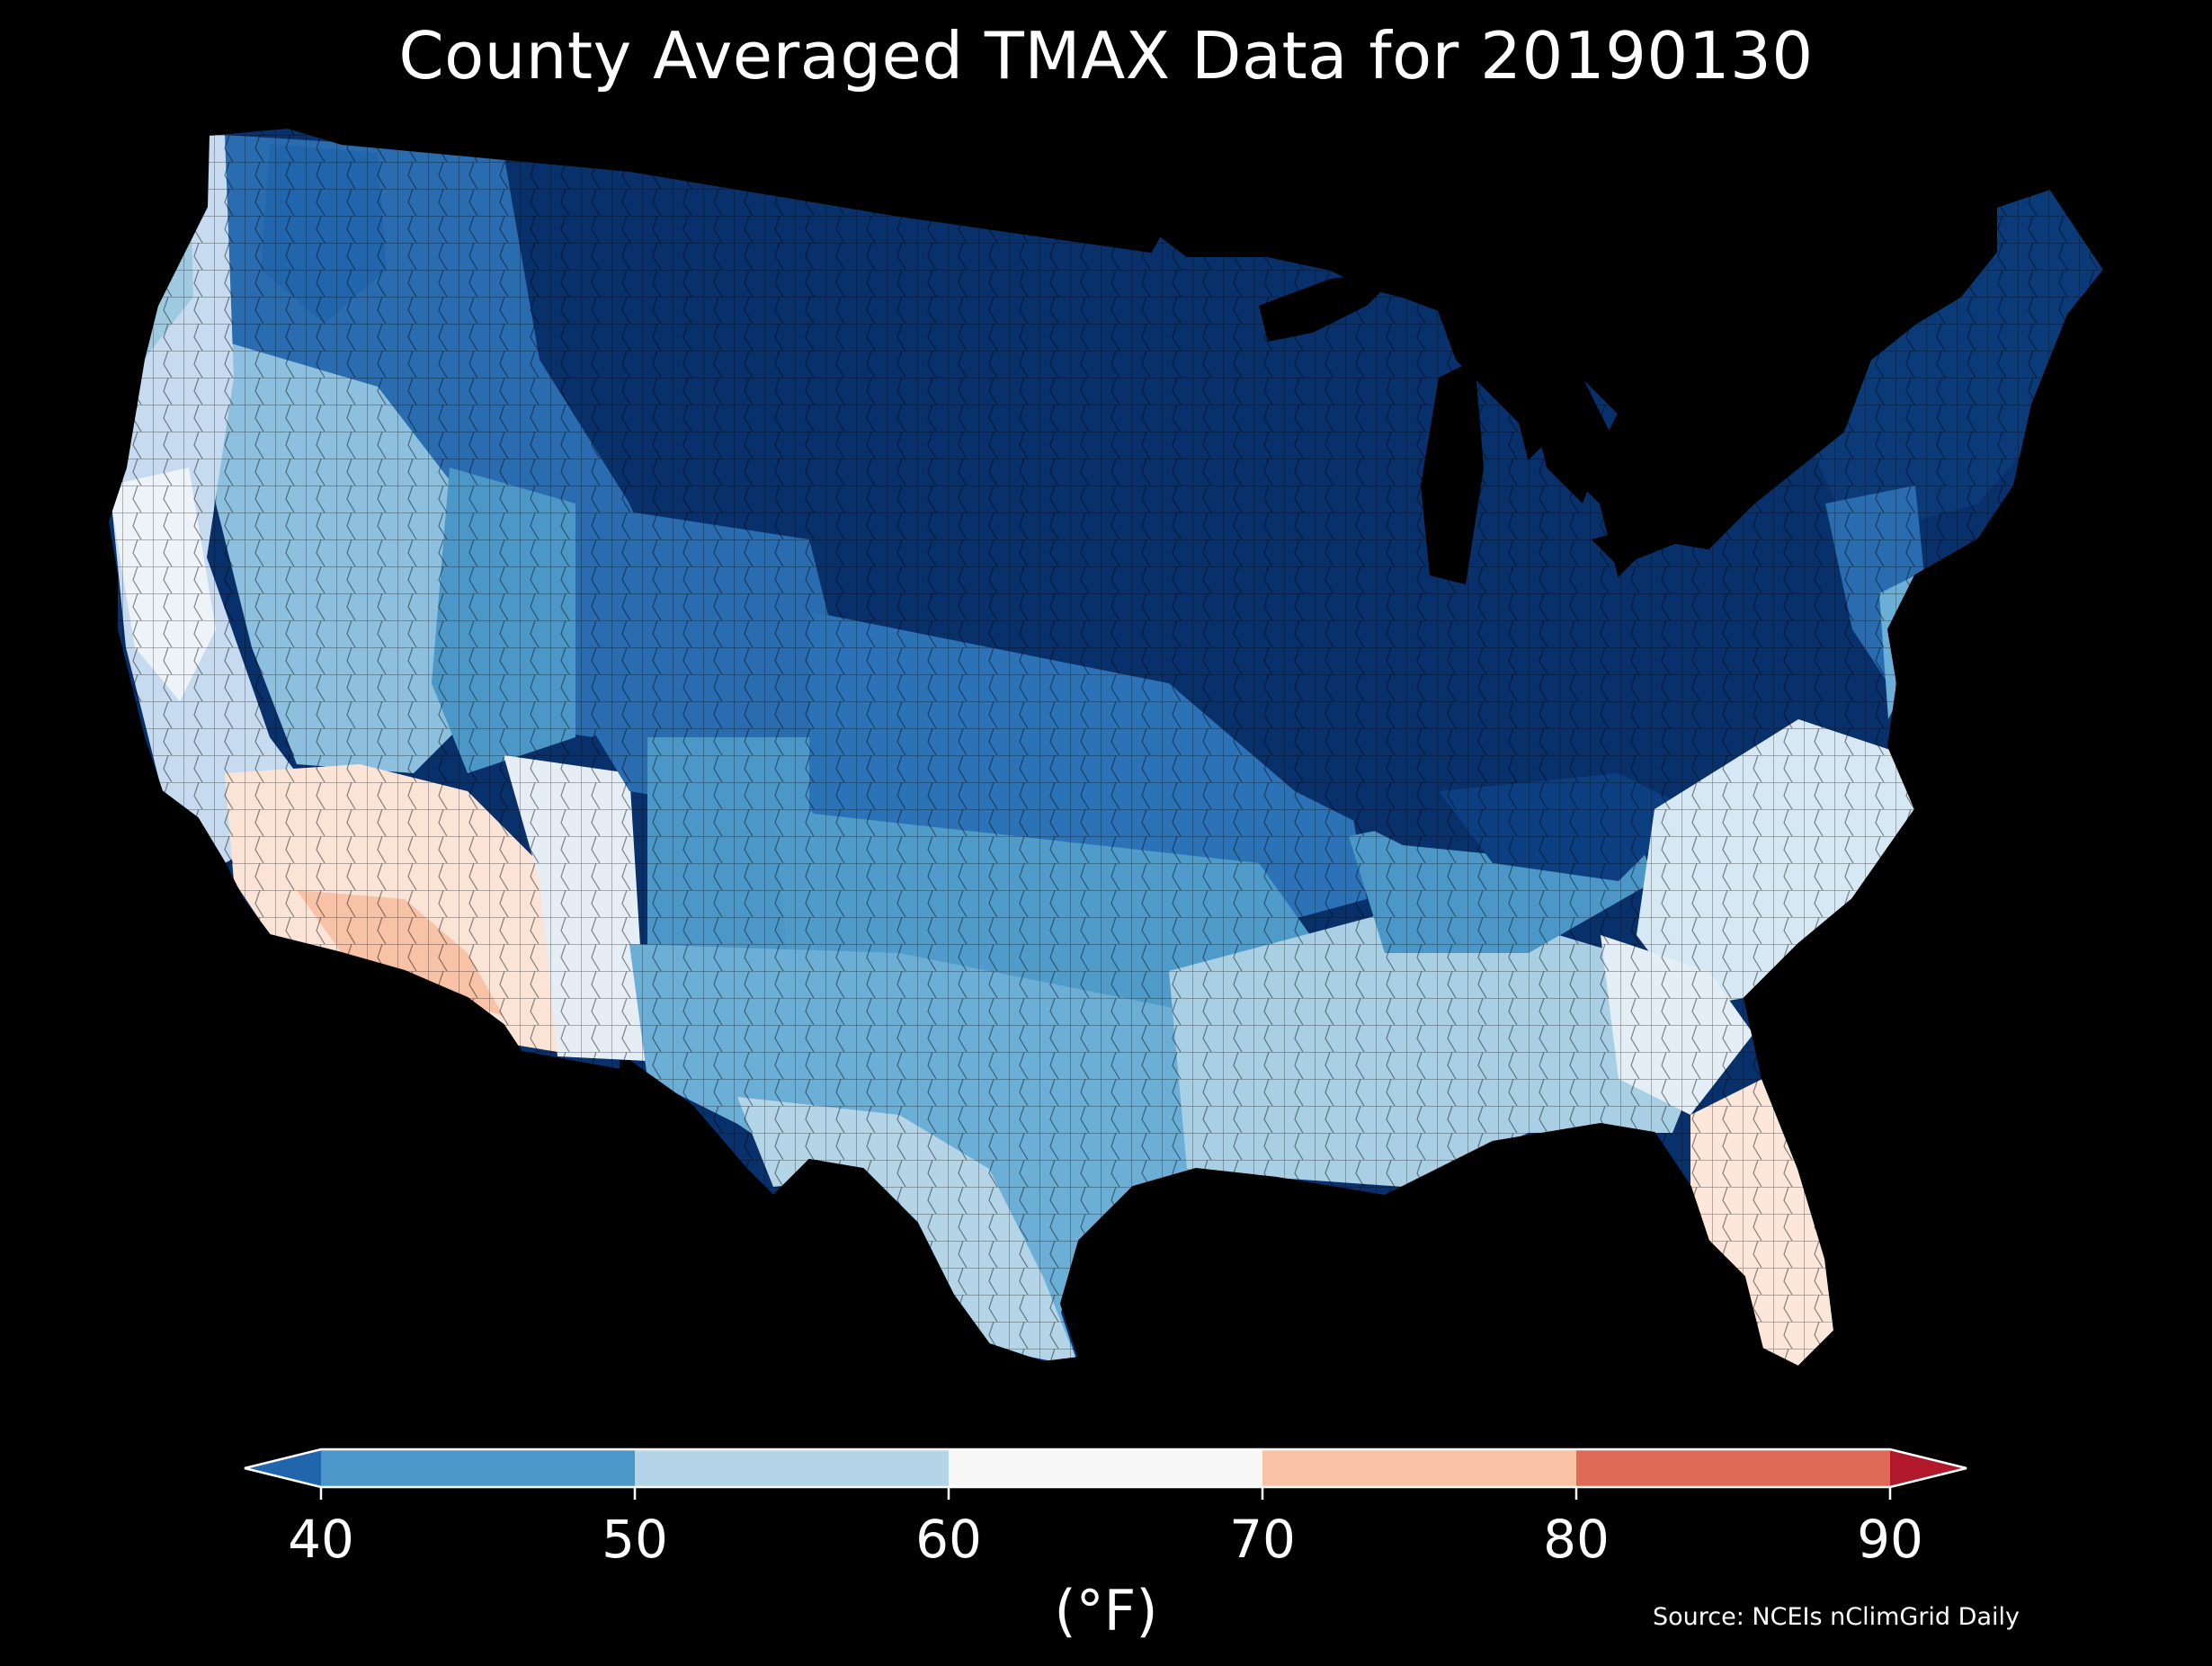 The height and width of the screenshot is (1666, 2212). I want to click on colorbar-tick-label: 70, so click(1262, 1540).